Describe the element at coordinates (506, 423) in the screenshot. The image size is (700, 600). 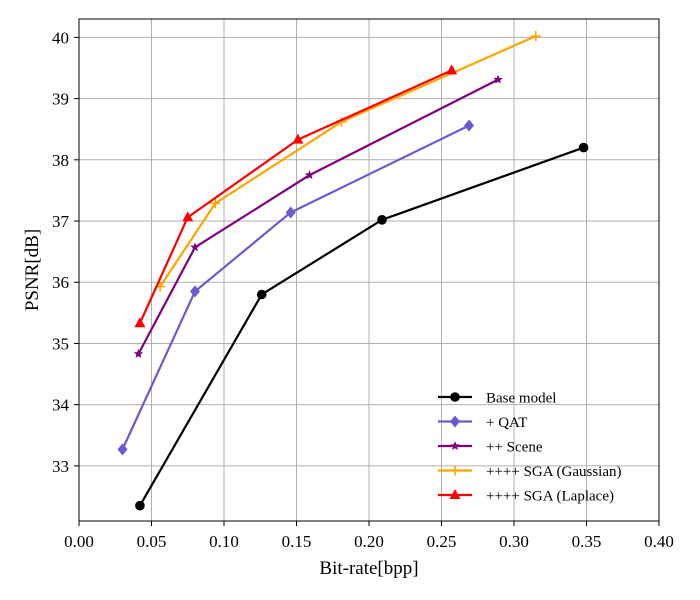
I see `legend-label: + QAT` at that location.